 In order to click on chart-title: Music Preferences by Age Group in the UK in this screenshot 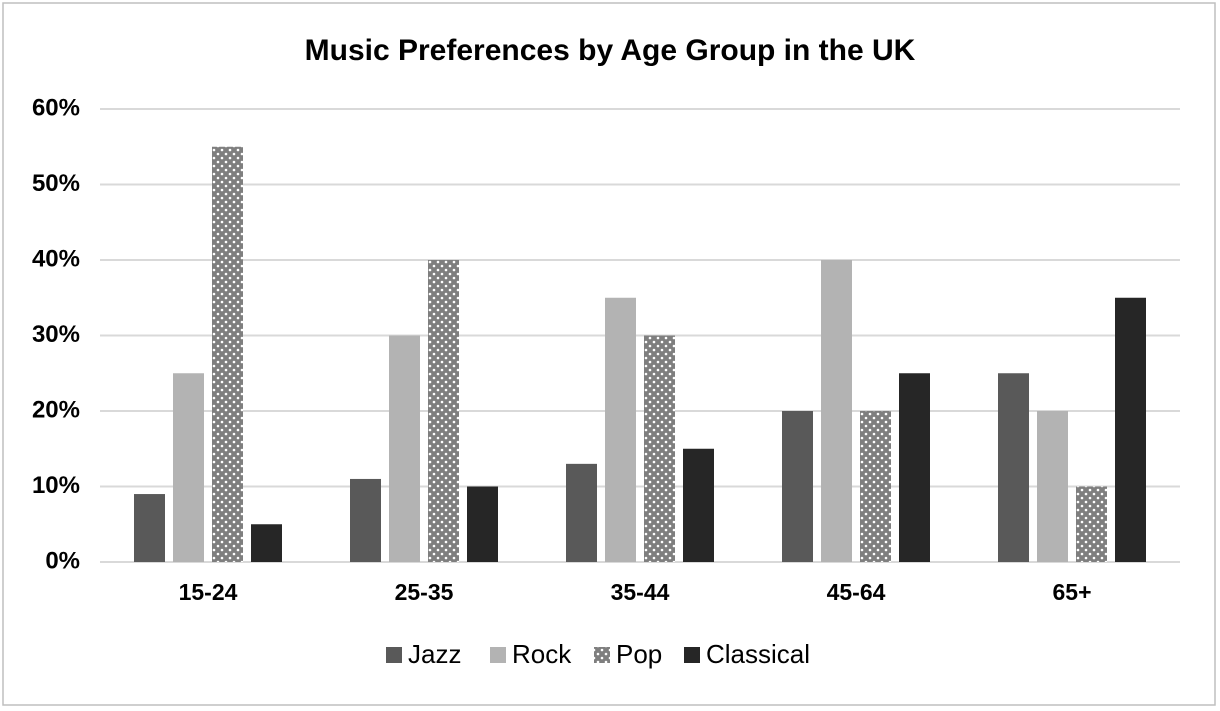, I will do `click(610, 50)`.